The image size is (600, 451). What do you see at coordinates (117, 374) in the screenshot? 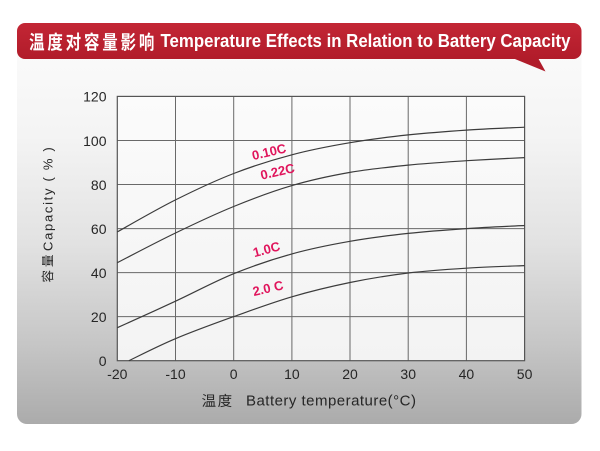
I see `svg-text: -20` at bounding box center [117, 374].